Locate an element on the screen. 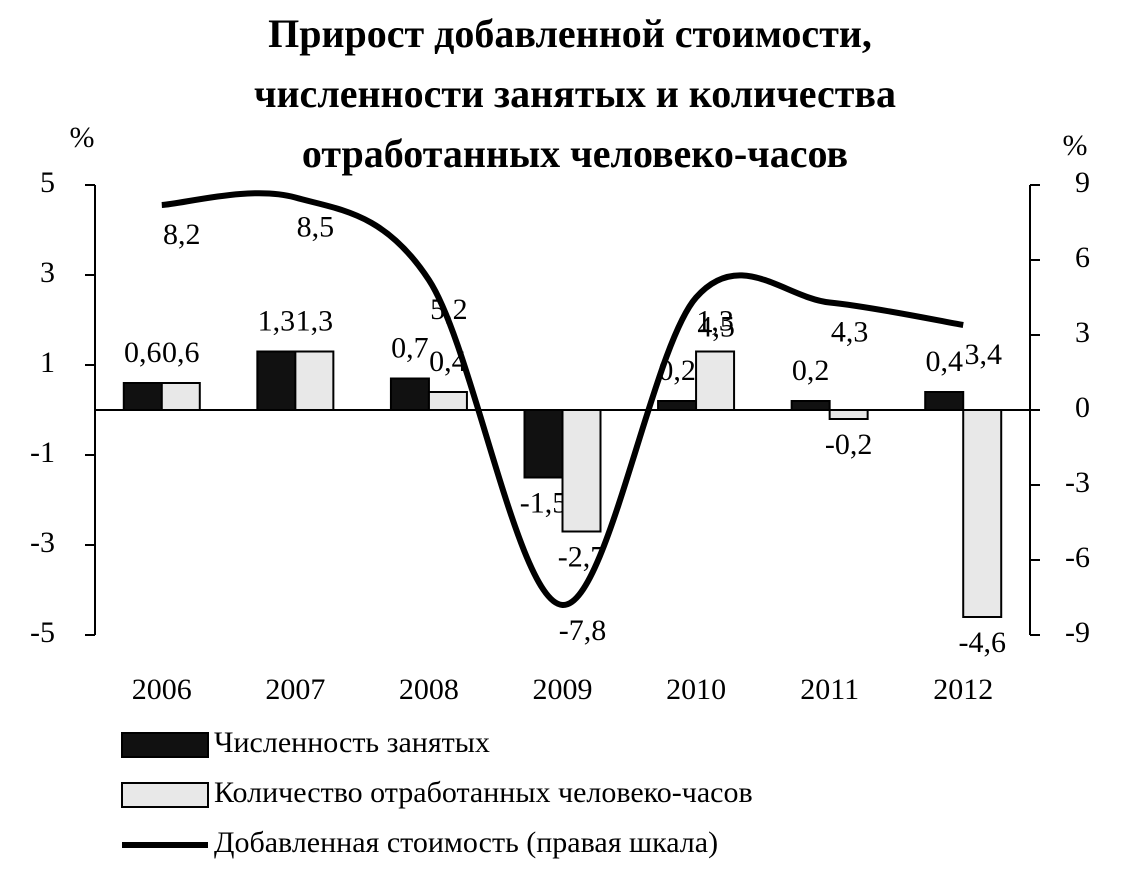  y2-tick-label: -9 is located at coordinates (1077, 632).